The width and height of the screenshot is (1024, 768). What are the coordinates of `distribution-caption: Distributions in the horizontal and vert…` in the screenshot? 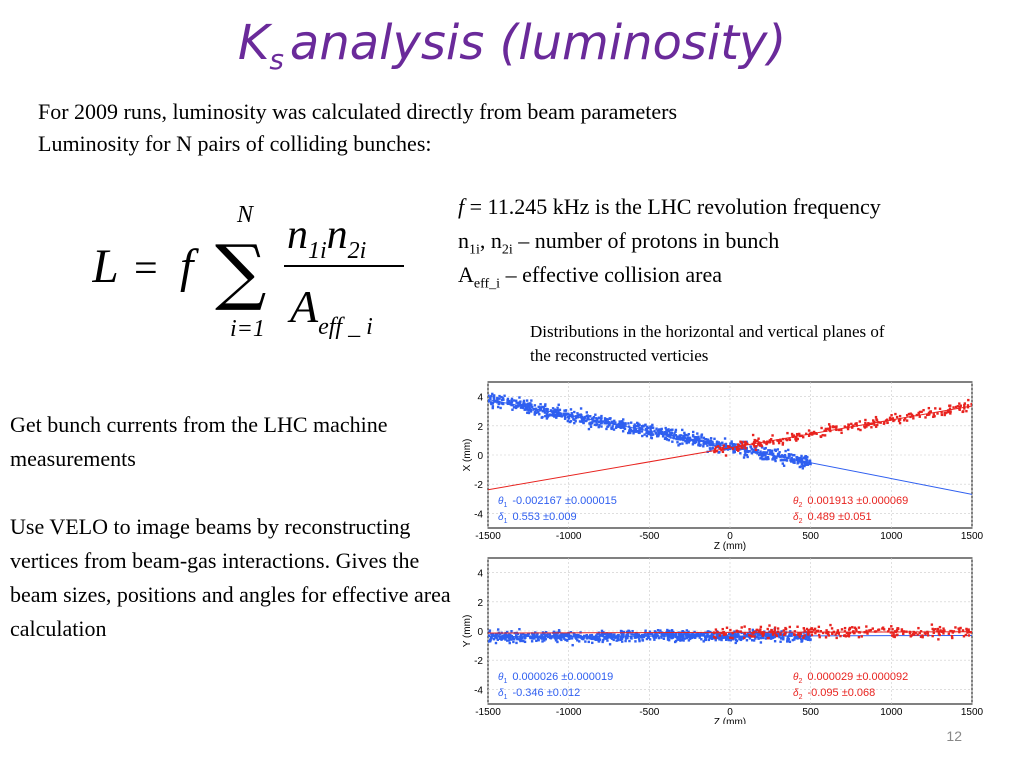 It's located at (707, 343).